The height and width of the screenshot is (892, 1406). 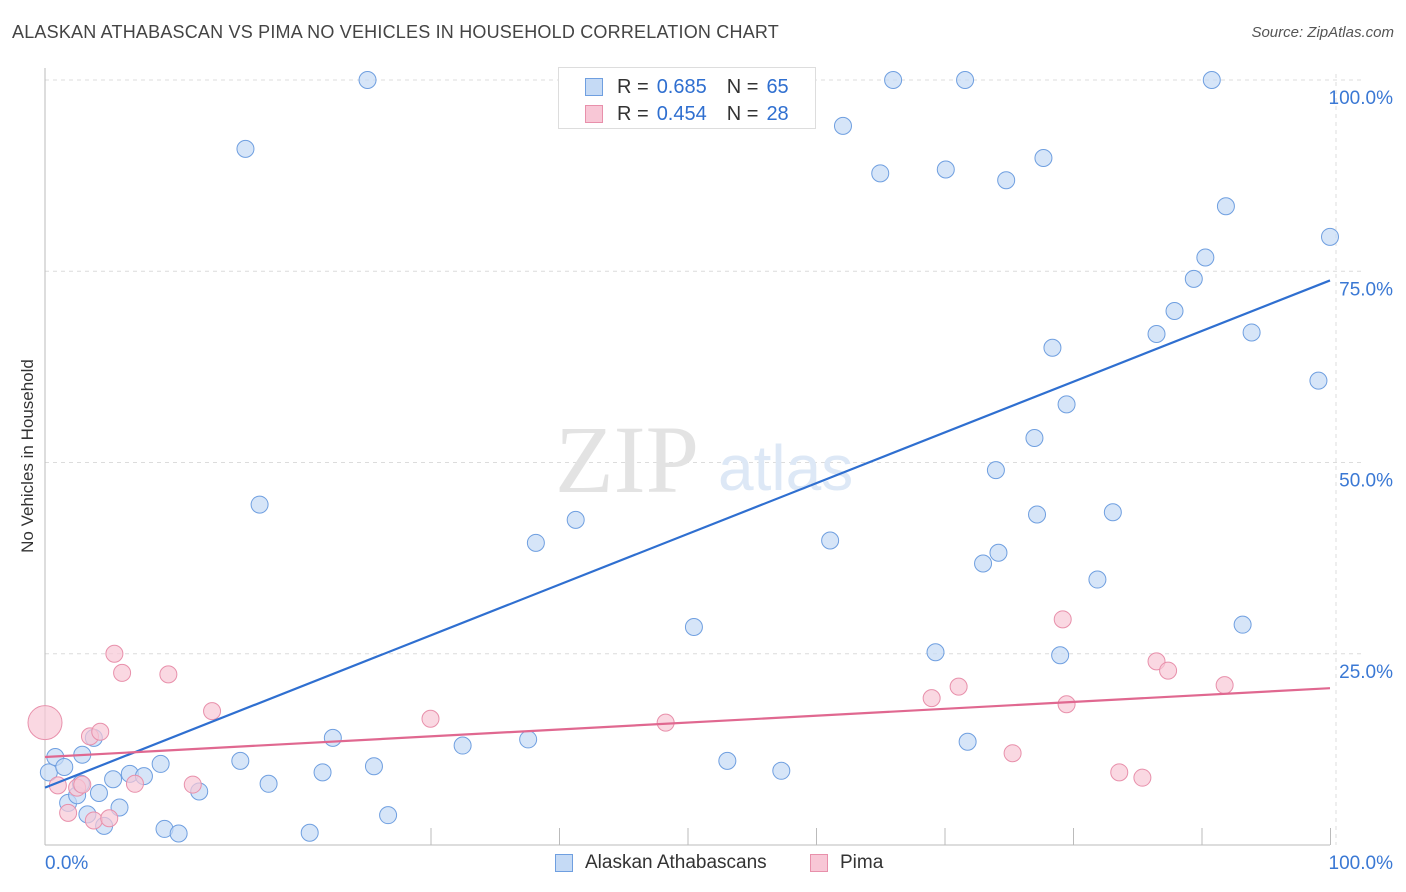 I want to click on series-swatch-blue, so click(x=564, y=863).